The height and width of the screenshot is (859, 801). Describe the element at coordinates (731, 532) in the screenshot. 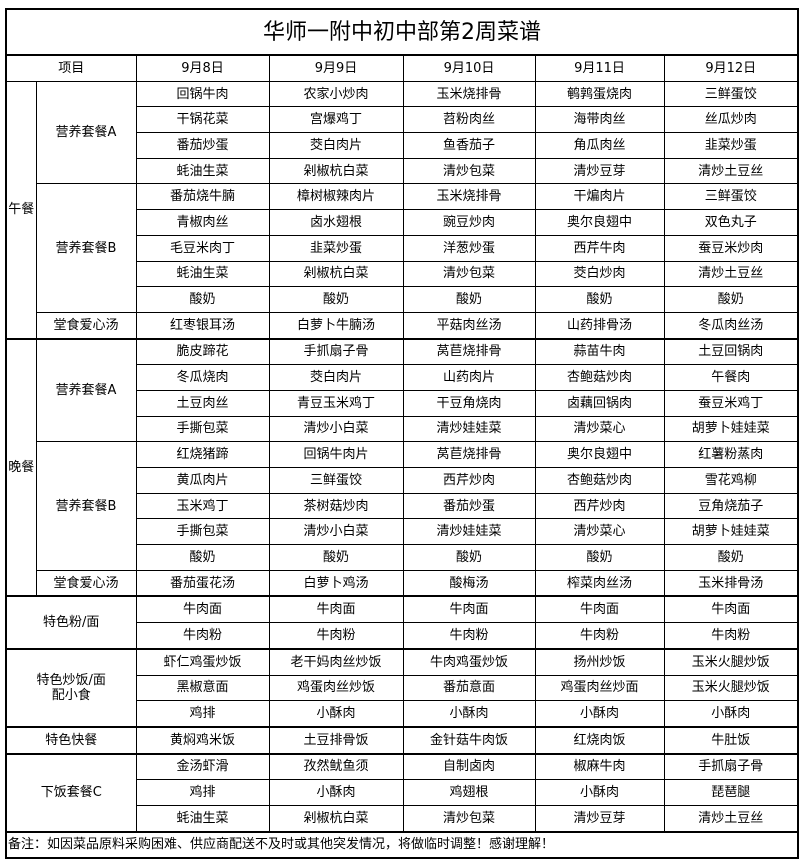

I see `dish-cell: 胡萝卜娃娃菜` at that location.